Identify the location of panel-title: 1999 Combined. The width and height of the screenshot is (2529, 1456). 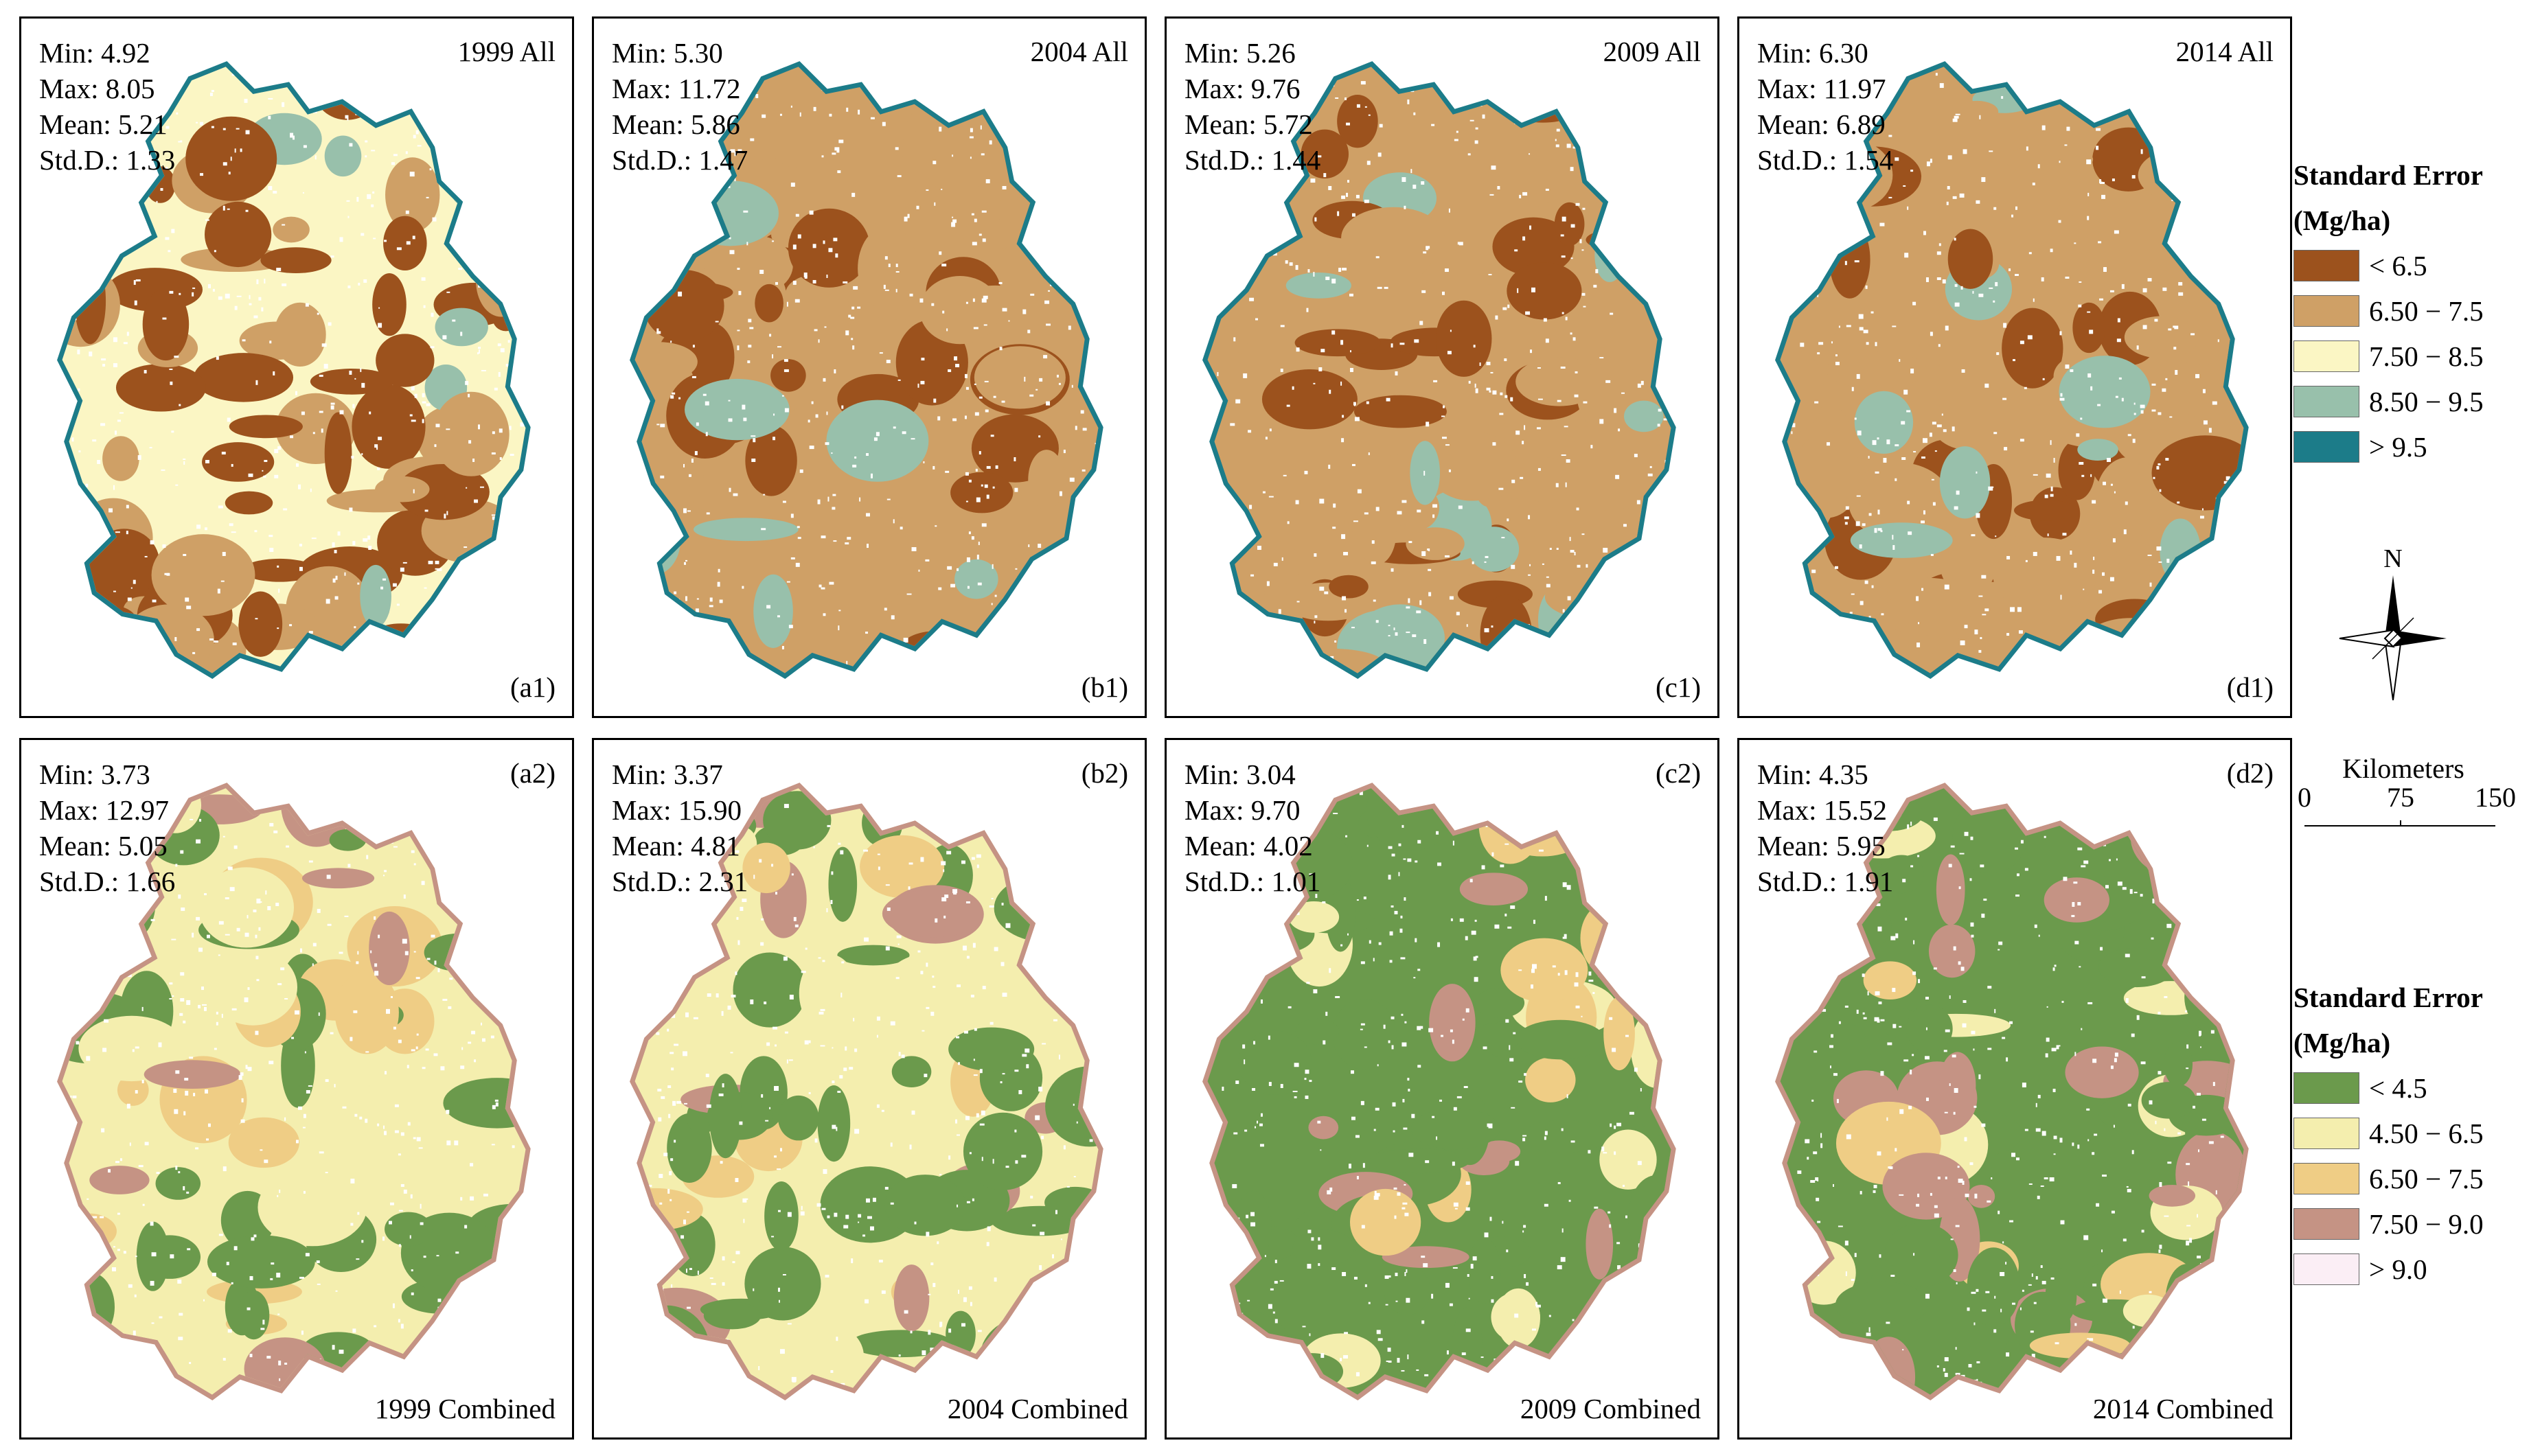
(465, 1408).